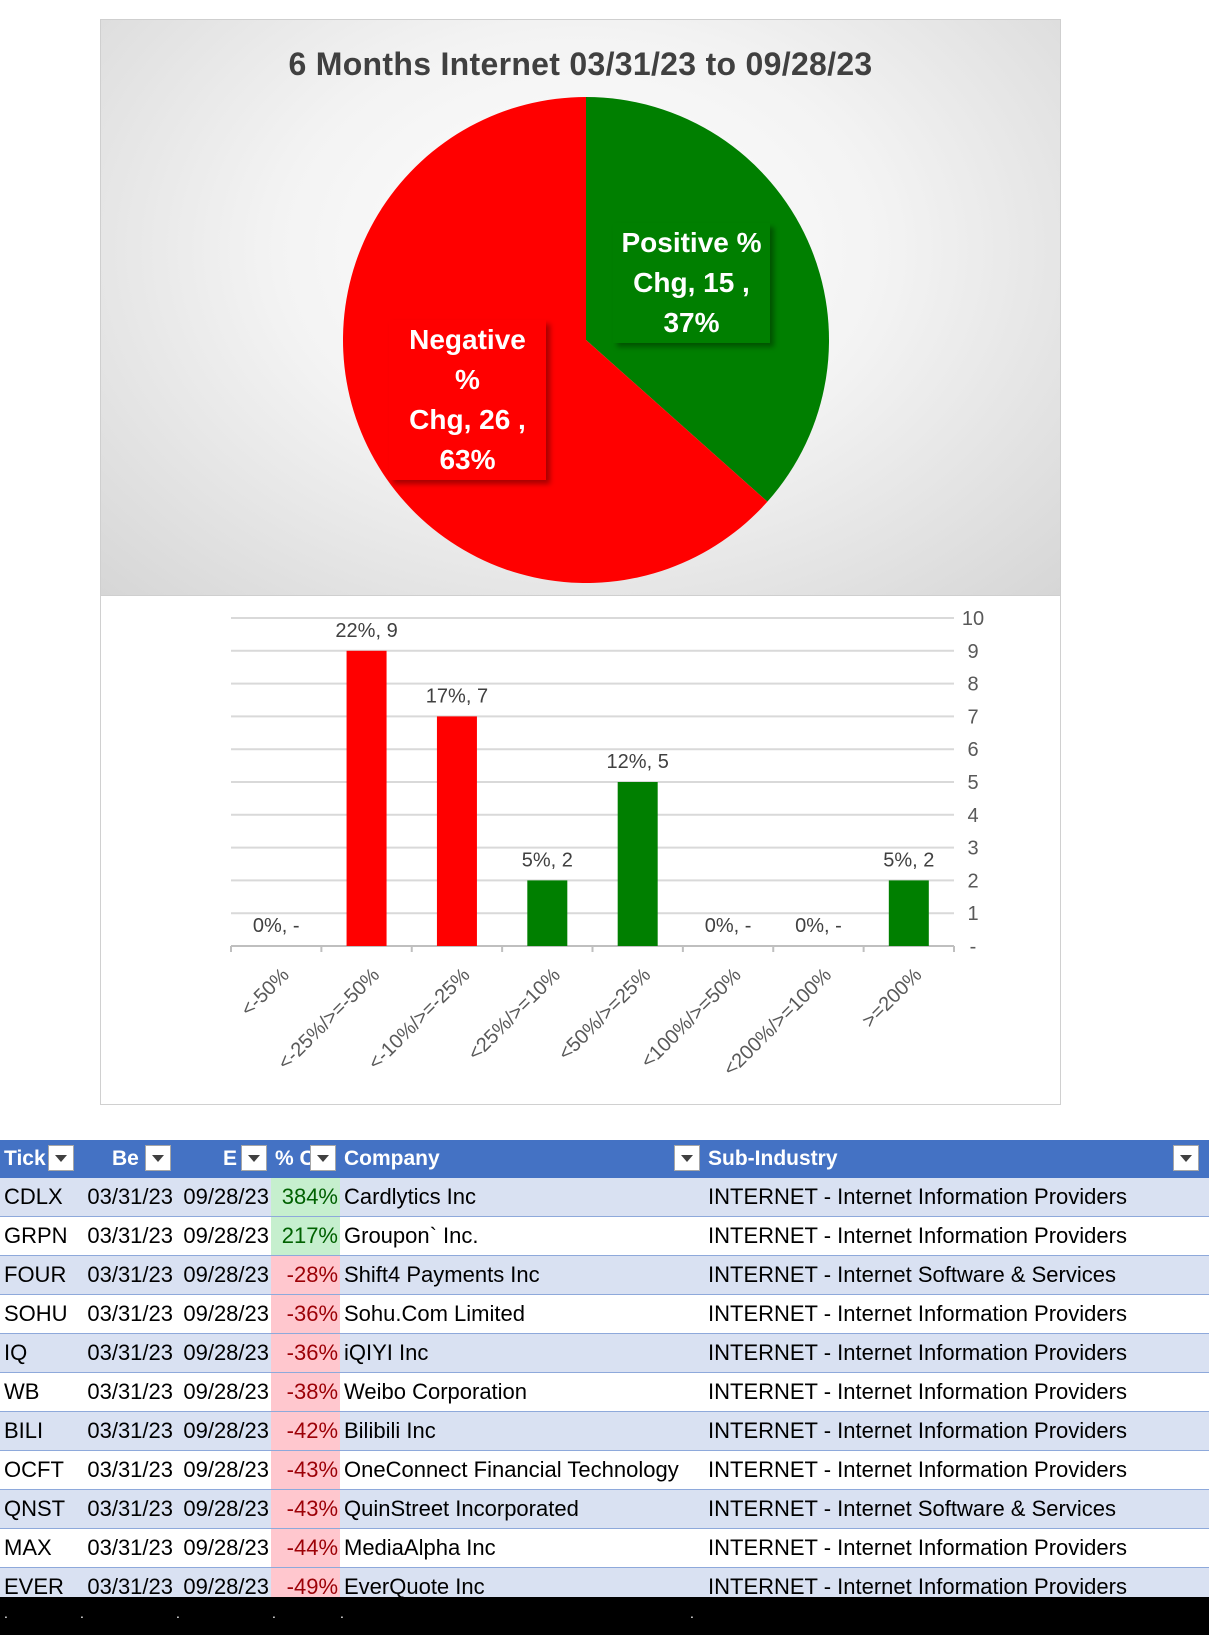 The width and height of the screenshot is (1209, 1635). Describe the element at coordinates (39, 1470) in the screenshot. I see `cell-ticker: OCFT` at that location.